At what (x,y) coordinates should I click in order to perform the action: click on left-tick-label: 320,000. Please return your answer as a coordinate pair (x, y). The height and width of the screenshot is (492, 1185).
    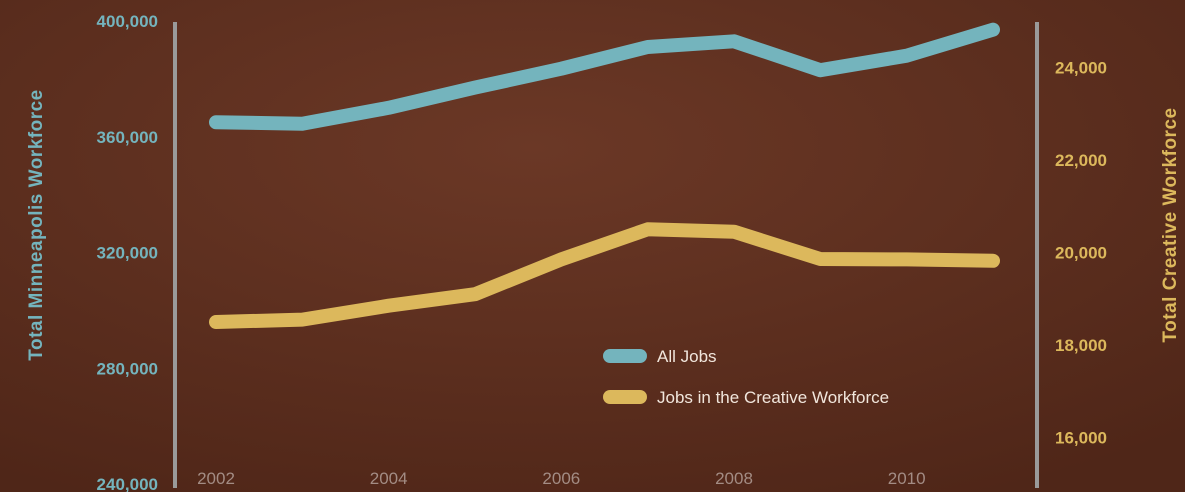
    Looking at the image, I should click on (127, 253).